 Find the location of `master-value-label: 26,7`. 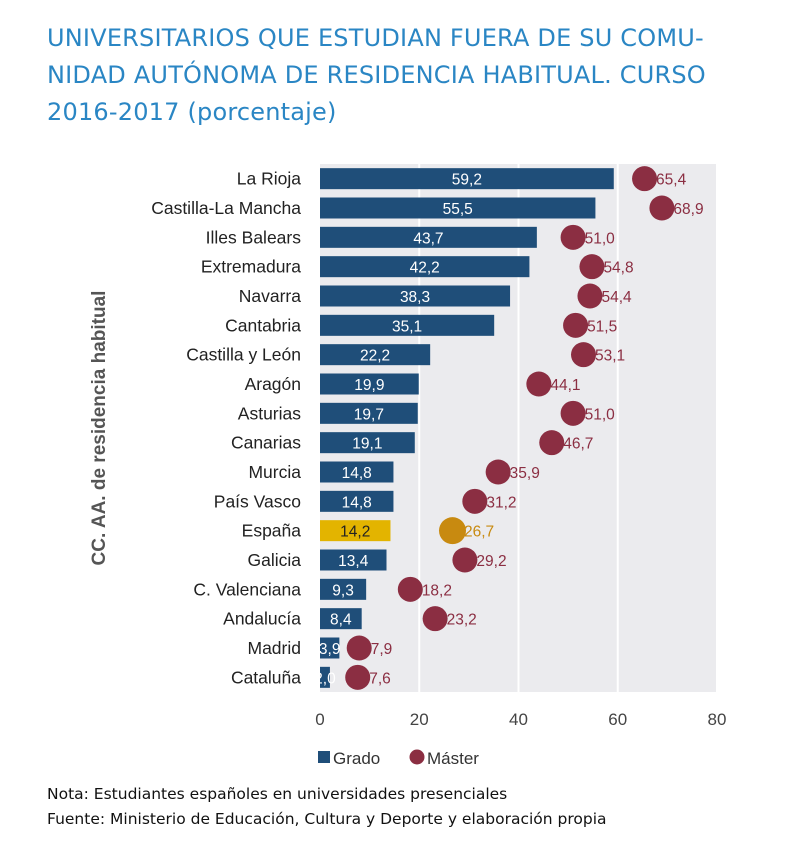

master-value-label: 26,7 is located at coordinates (479, 532).